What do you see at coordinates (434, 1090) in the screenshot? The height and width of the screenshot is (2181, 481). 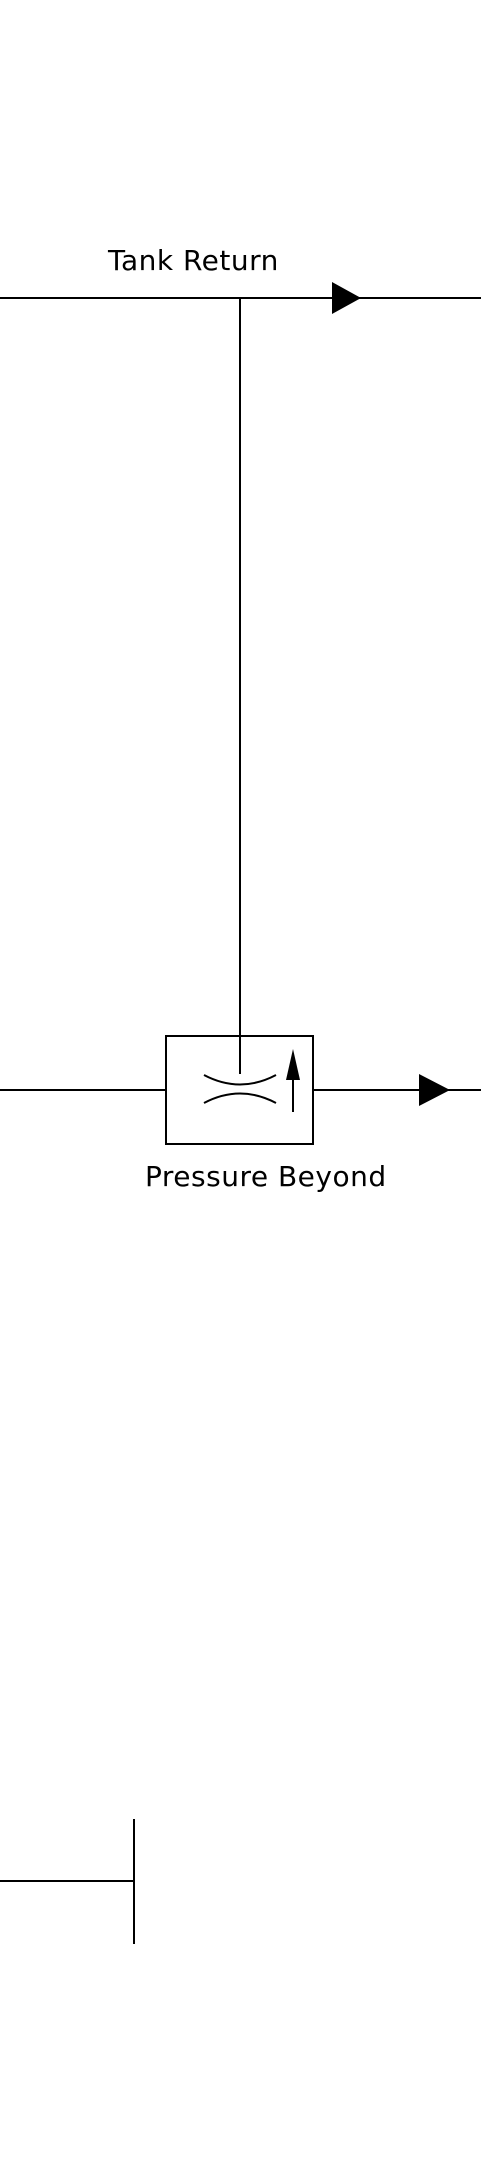 I see `pressure-flow-arrow-icon` at bounding box center [434, 1090].